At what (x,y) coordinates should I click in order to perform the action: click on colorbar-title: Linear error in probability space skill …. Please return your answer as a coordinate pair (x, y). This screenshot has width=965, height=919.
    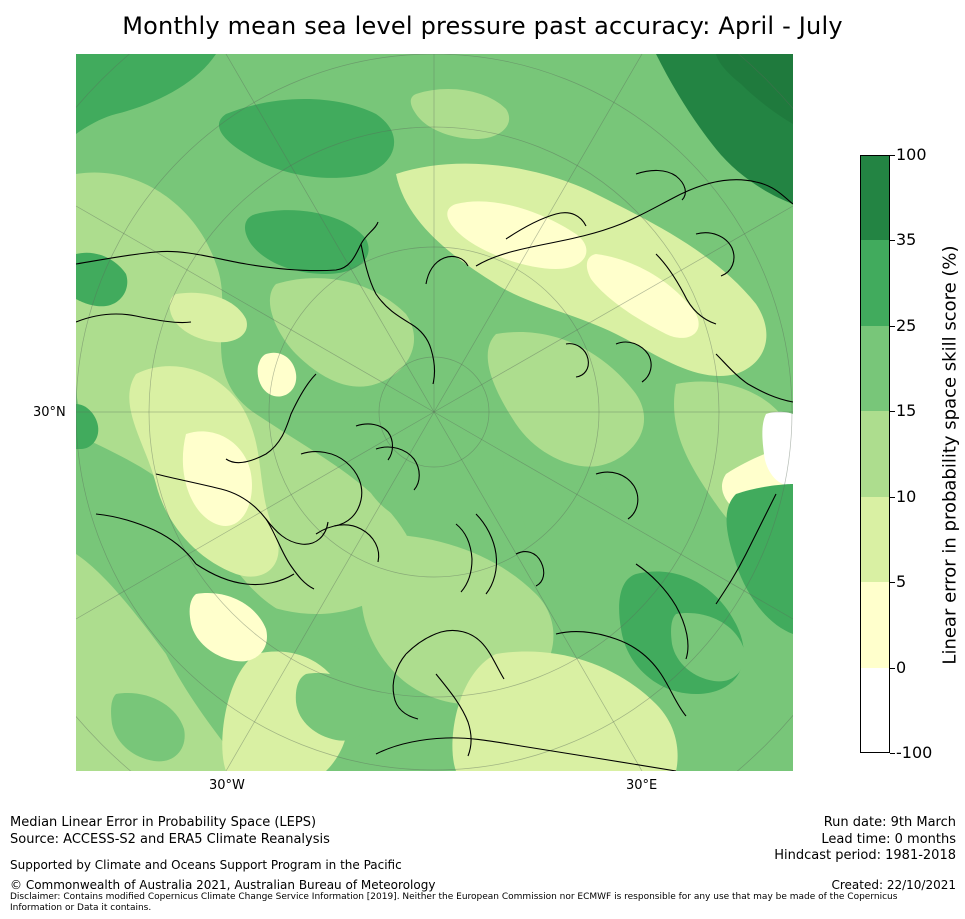
    Looking at the image, I should click on (950, 455).